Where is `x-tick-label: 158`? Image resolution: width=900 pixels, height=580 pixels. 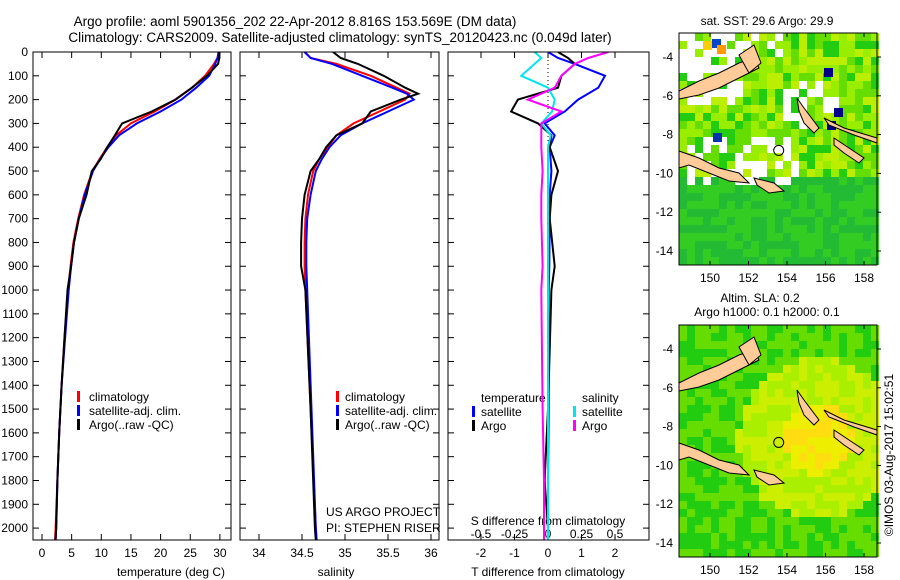 x-tick-label: 158 is located at coordinates (864, 570).